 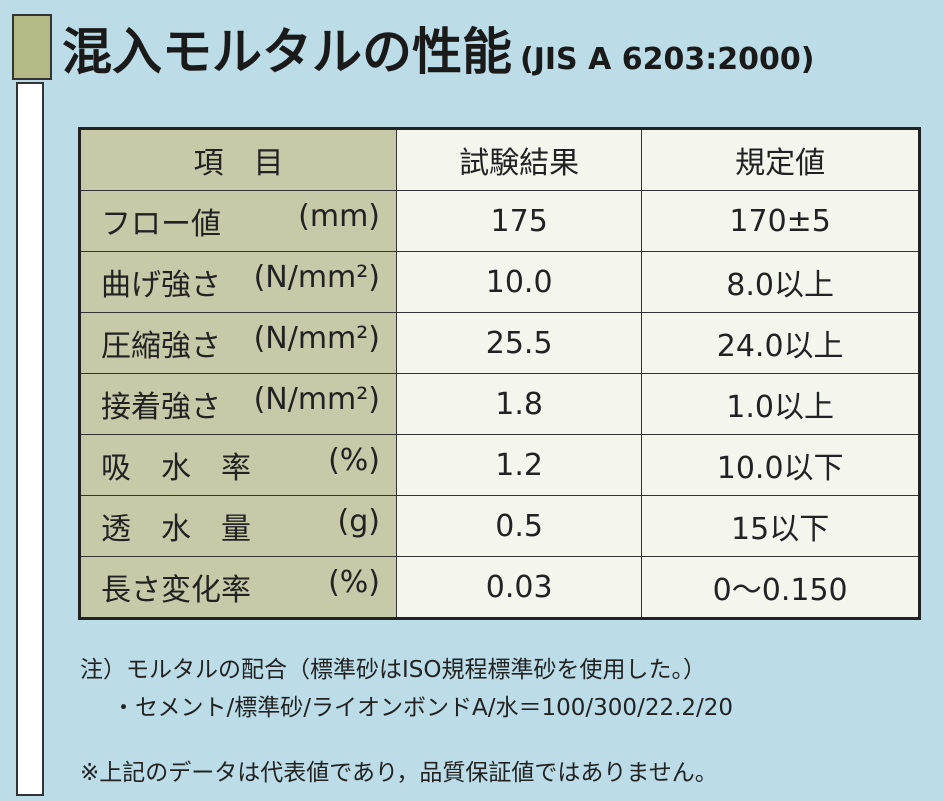 I want to click on row-label-cell: フロー値 (mm), so click(x=238, y=221).